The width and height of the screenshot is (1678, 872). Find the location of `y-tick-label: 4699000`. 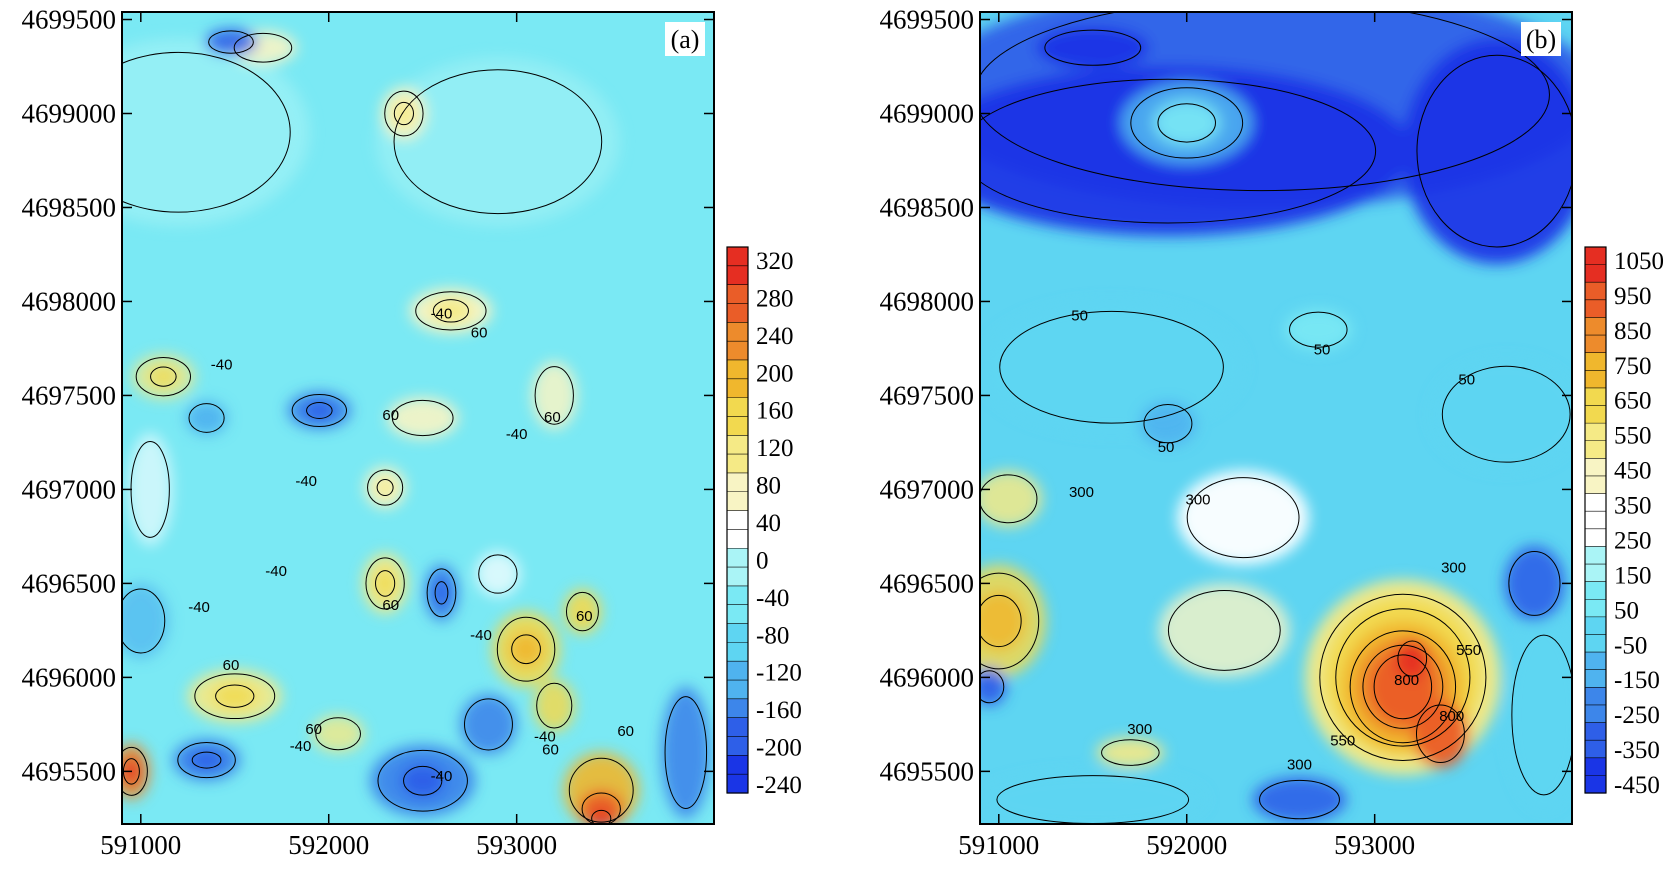

y-tick-label: 4699000 is located at coordinates (69, 114).